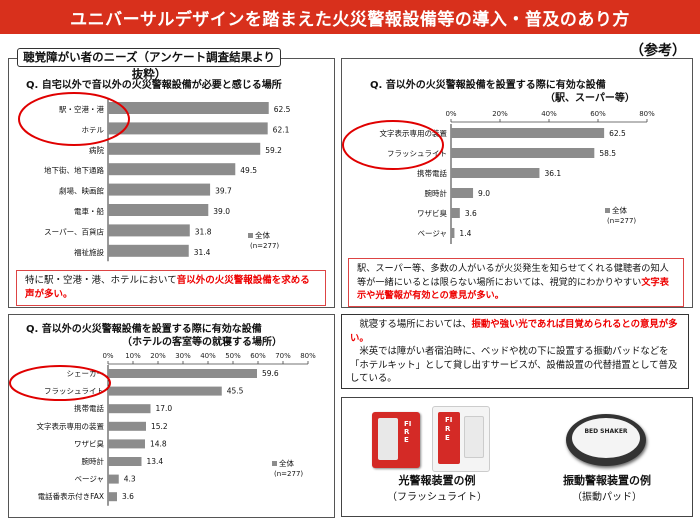  I want to click on category-label: 福祉施設, so click(89, 252).